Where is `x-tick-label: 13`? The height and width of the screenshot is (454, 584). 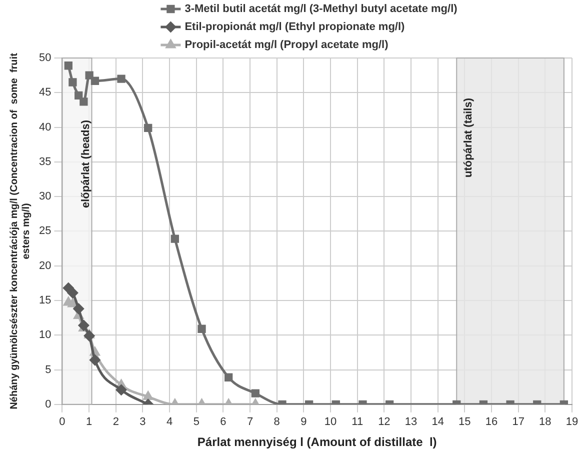
x-tick-label: 13 is located at coordinates (411, 422).